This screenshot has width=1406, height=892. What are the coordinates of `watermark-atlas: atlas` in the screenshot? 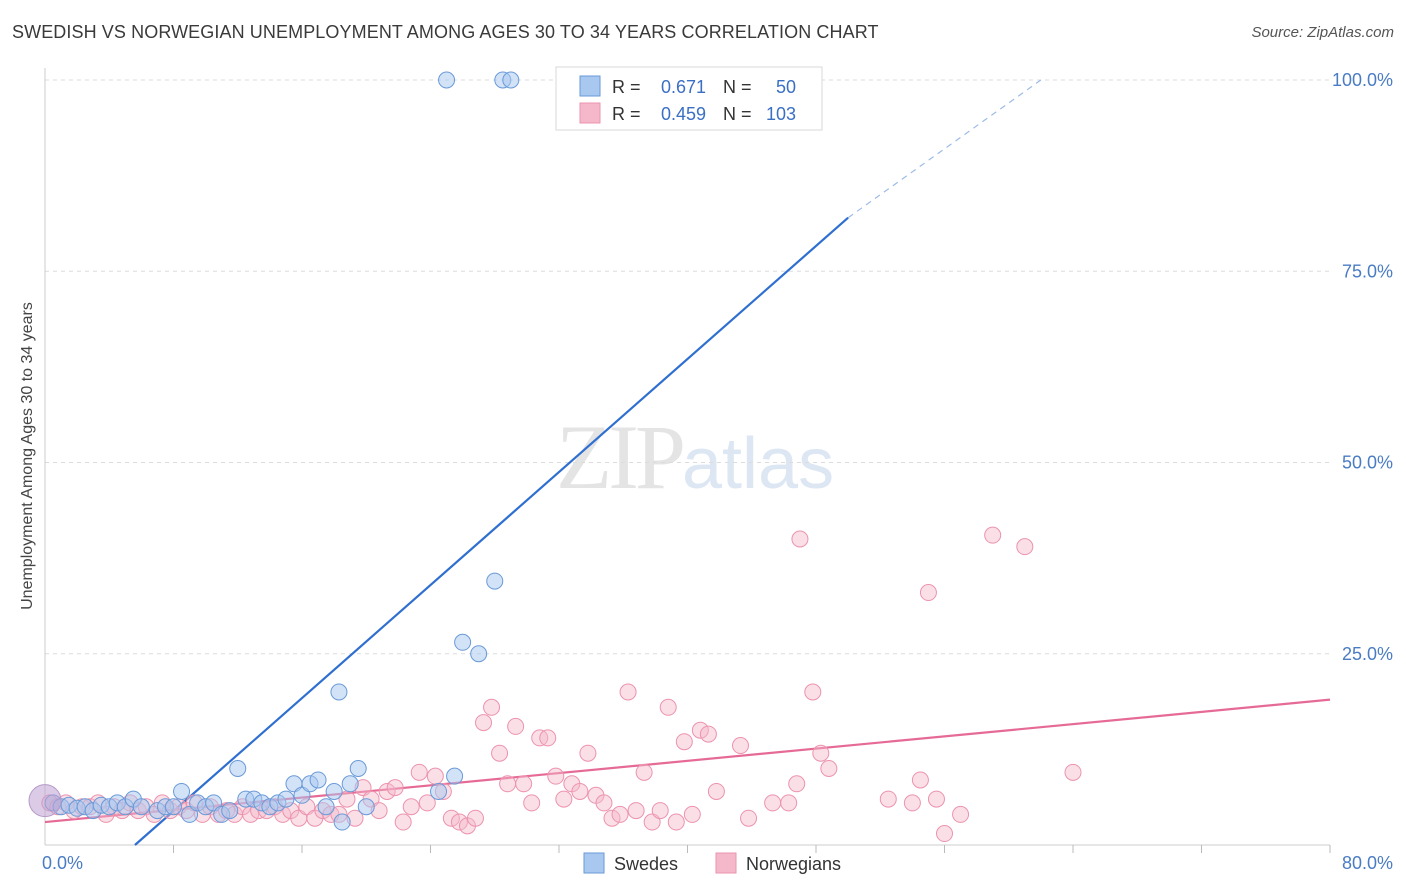 It's located at (758, 464).